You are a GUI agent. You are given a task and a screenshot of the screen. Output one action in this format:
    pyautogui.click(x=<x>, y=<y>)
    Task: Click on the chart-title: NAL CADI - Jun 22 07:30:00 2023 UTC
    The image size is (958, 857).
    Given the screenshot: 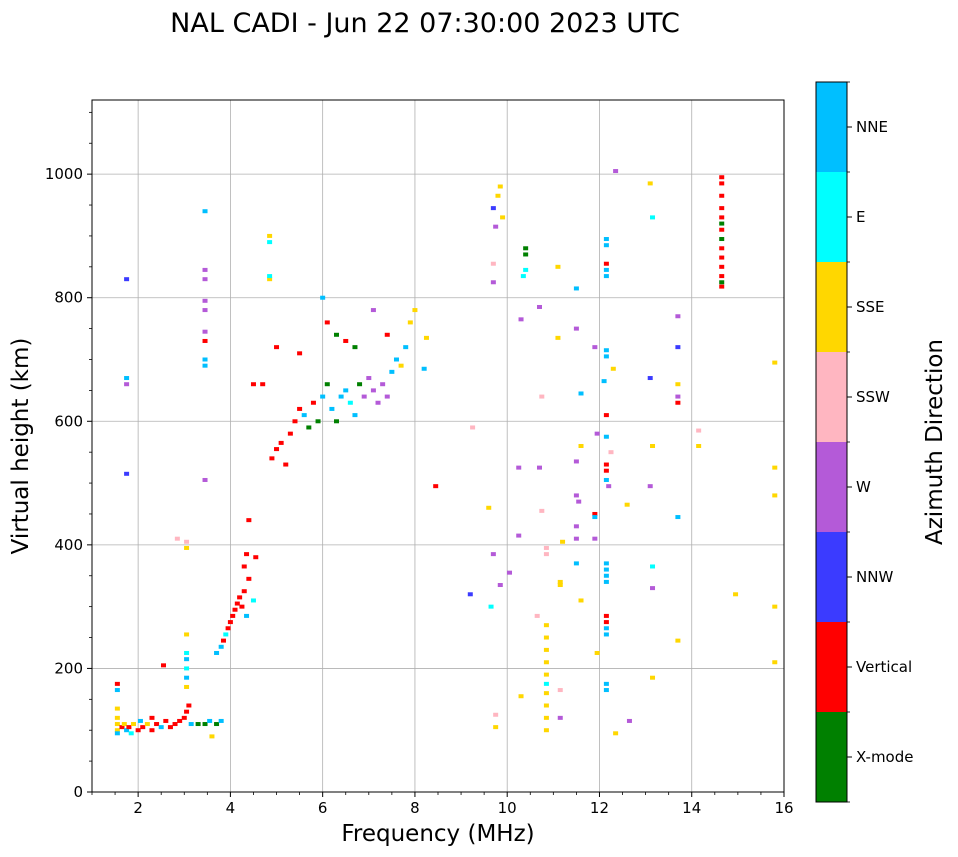 What is the action you would take?
    pyautogui.click(x=425, y=23)
    